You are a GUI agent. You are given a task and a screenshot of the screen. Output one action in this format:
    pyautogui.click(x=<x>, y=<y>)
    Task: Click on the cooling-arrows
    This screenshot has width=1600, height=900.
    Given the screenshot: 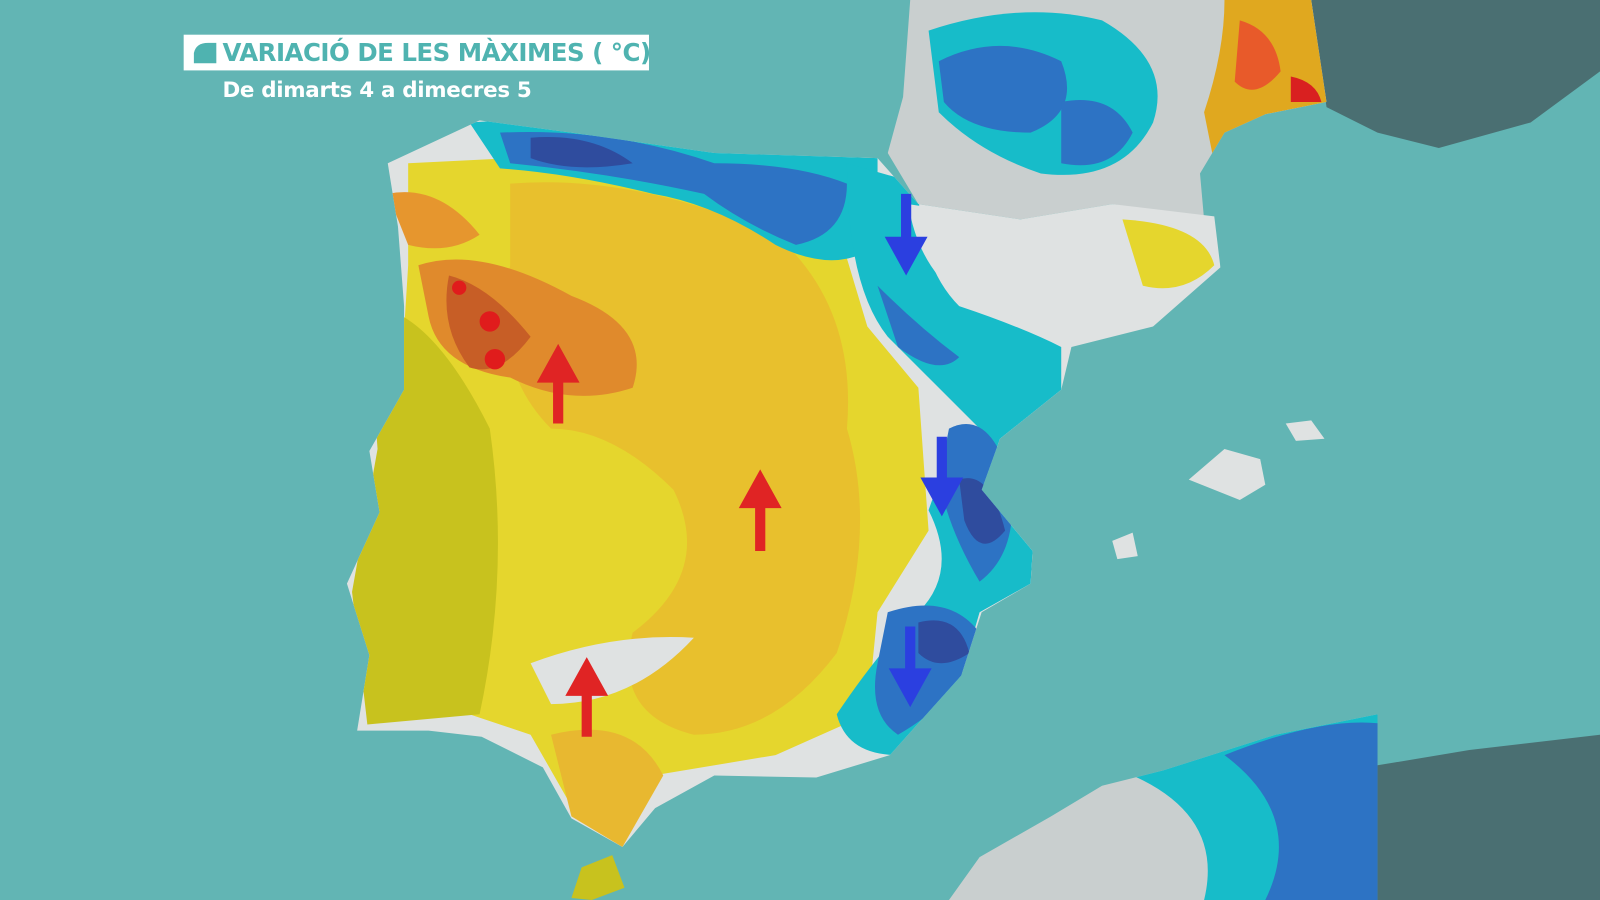 What is the action you would take?
    pyautogui.click(x=924, y=450)
    